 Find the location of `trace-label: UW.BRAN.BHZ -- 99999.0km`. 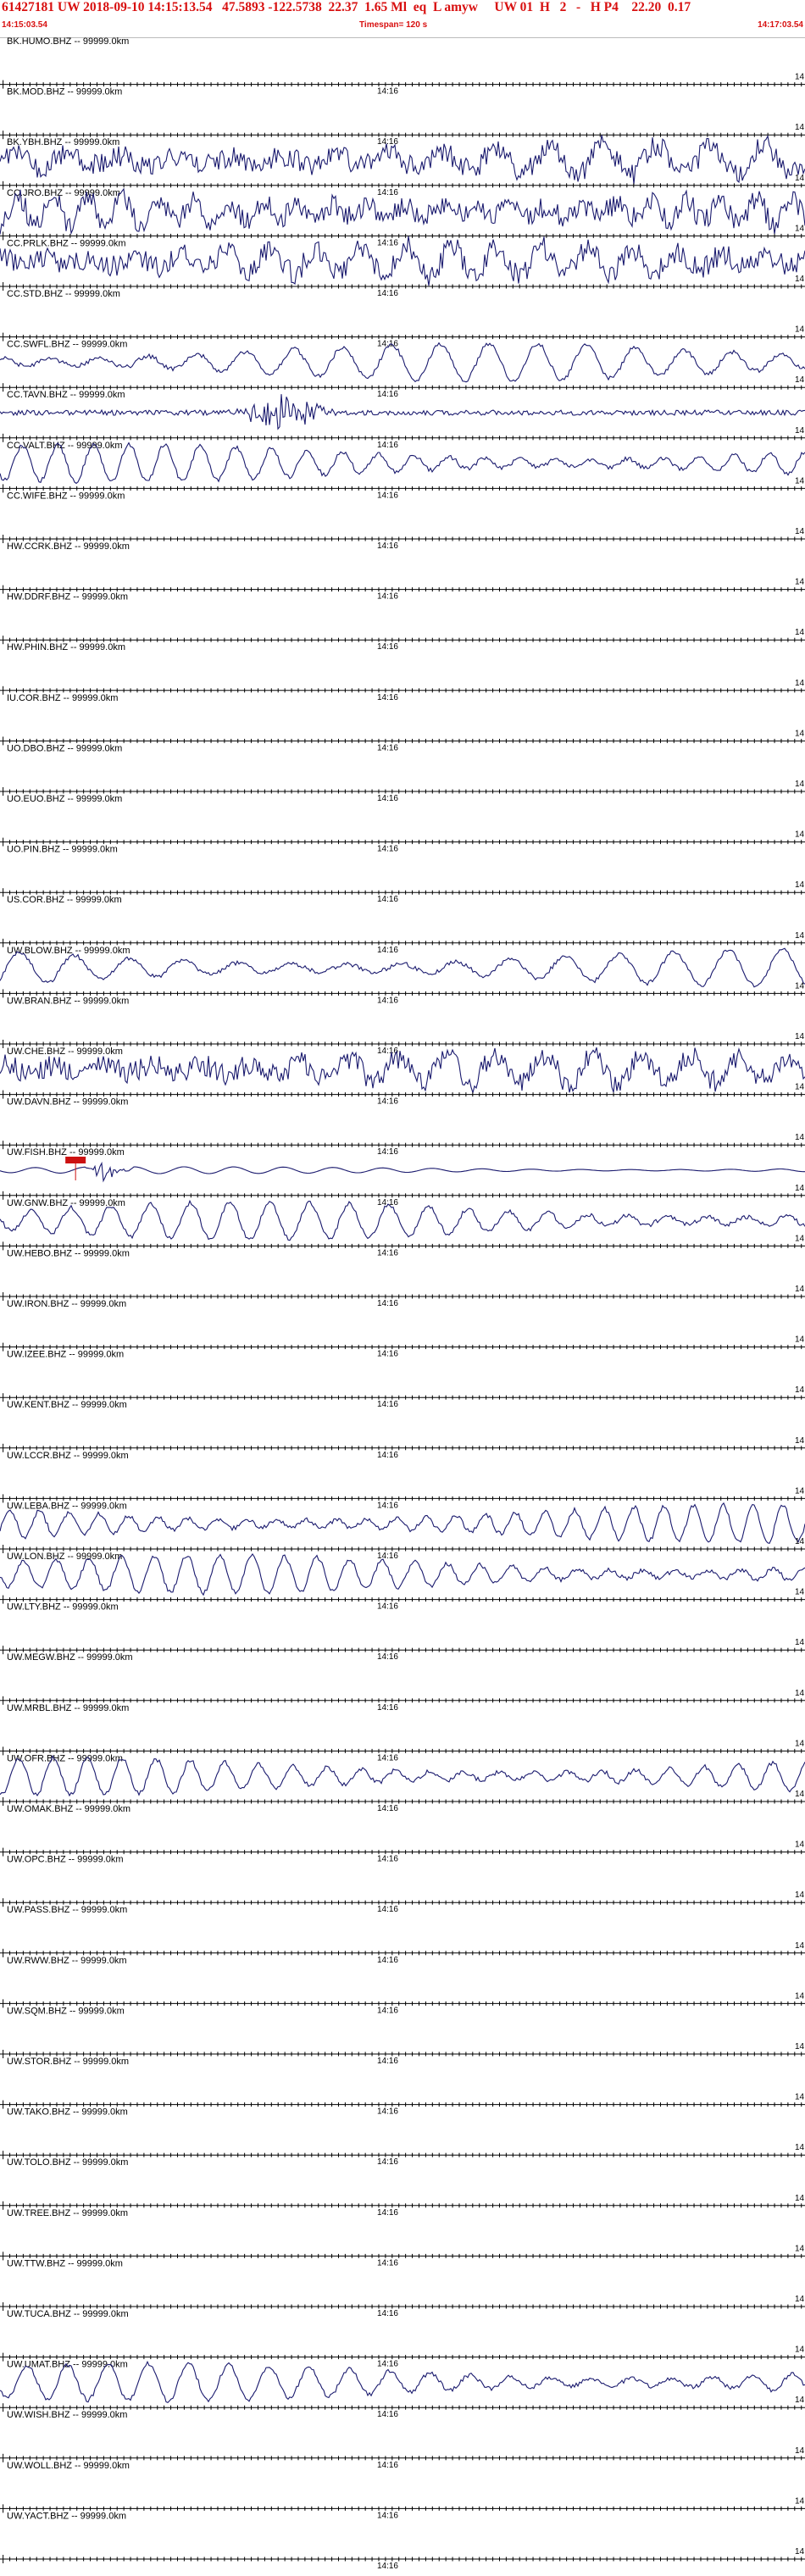

trace-label: UW.BRAN.BHZ -- 99999.0km is located at coordinates (68, 1001).